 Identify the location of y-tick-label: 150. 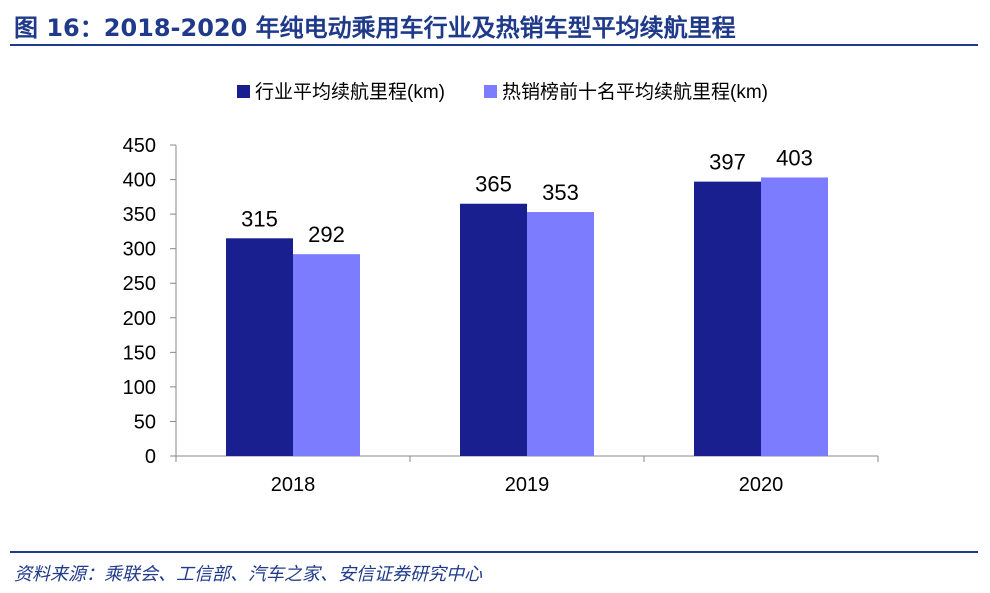
(139, 353).